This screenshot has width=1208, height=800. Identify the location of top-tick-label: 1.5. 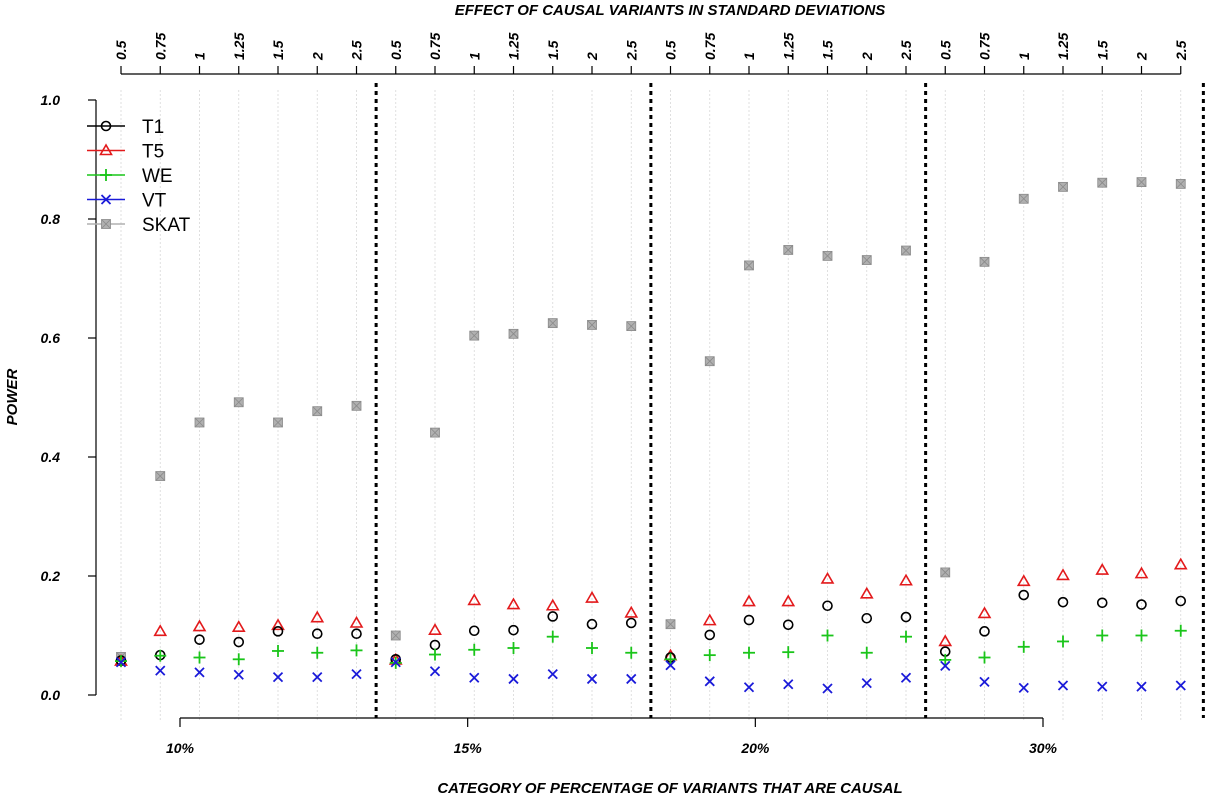
(553, 50).